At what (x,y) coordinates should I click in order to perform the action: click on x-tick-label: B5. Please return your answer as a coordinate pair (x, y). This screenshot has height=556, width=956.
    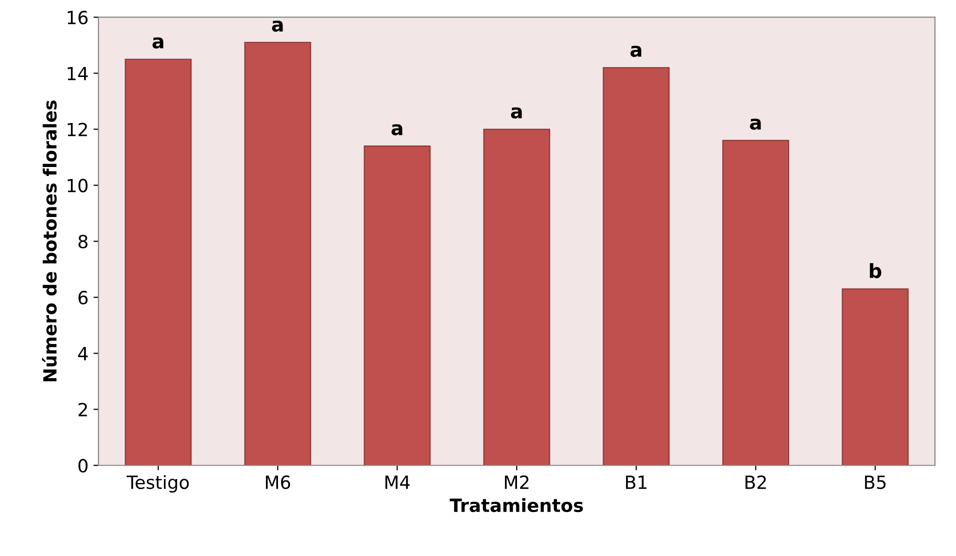
    Looking at the image, I should click on (875, 483).